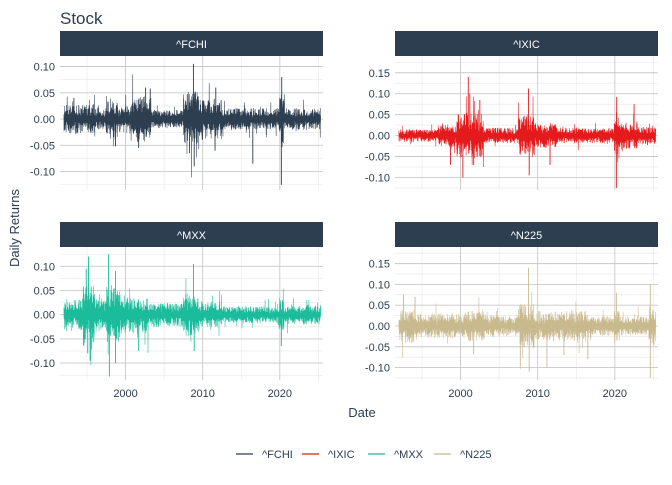 Image resolution: width=672 pixels, height=485 pixels. I want to click on facet-strip-label: ^FCHI, so click(191, 45).